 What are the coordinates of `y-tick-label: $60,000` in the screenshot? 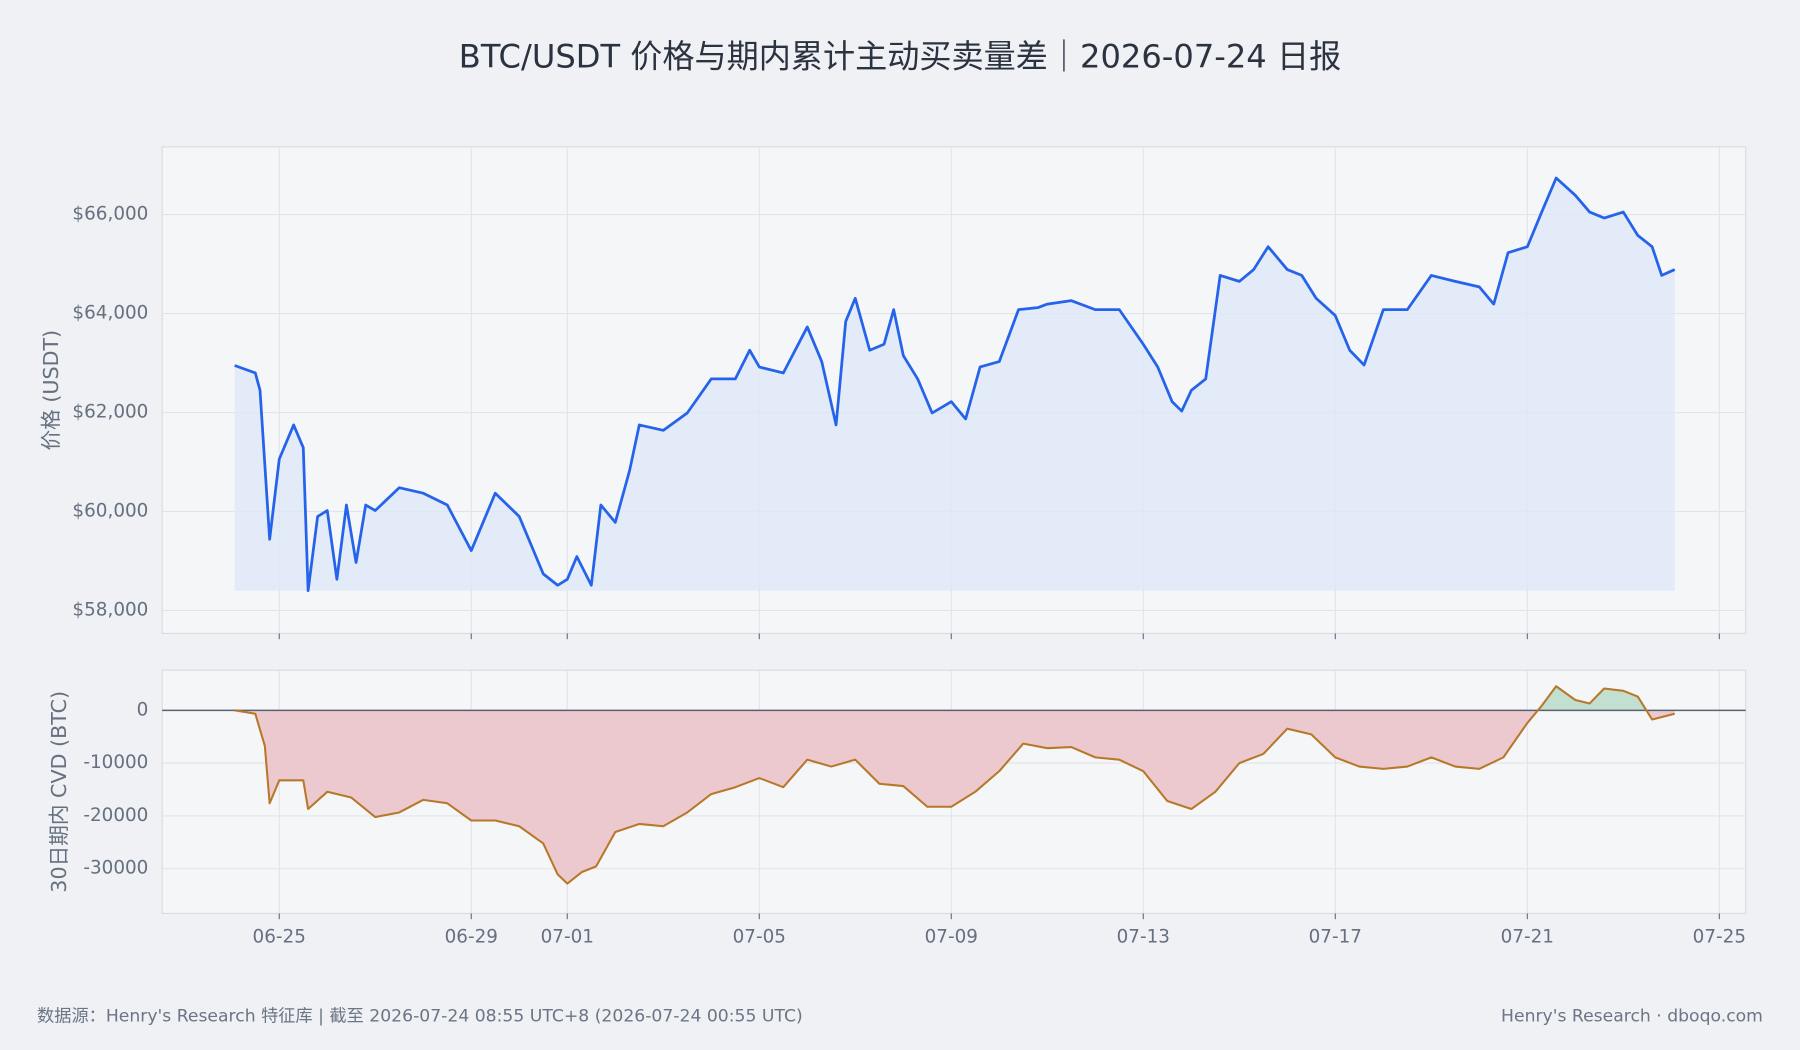 It's located at (110, 511).